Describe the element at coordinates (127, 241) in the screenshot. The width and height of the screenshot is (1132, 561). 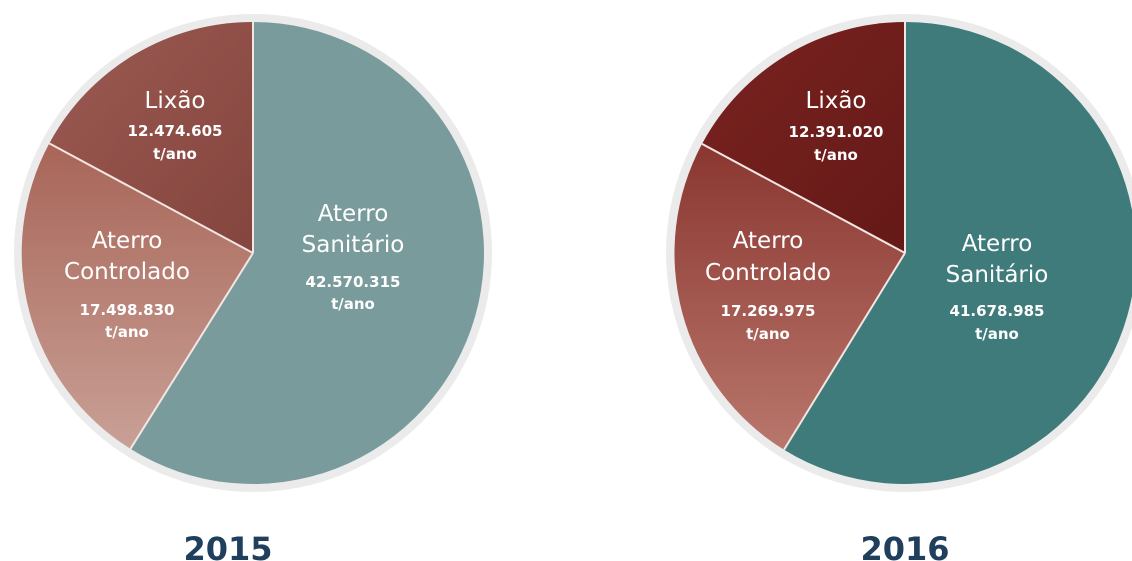
I see `label-aterro-controlado-2015-line1: Aterro` at that location.